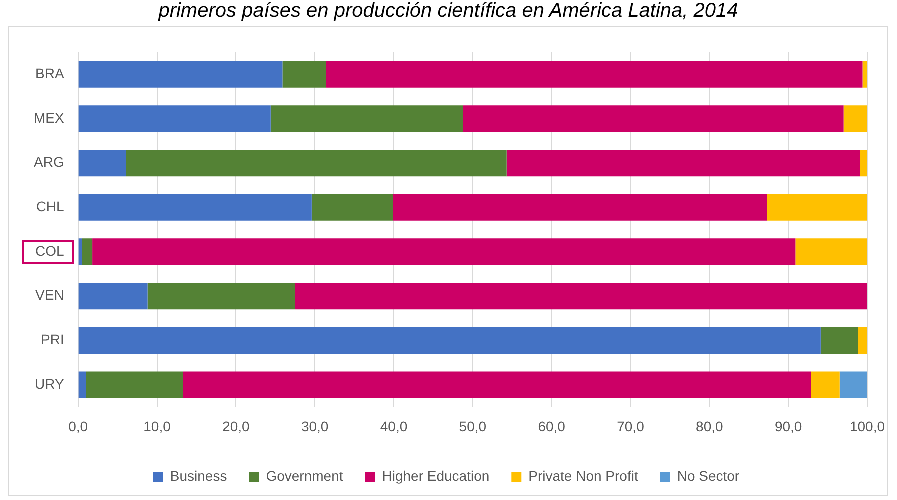 The image size is (897, 500). I want to click on legend-label: Private Non Profit, so click(583, 476).